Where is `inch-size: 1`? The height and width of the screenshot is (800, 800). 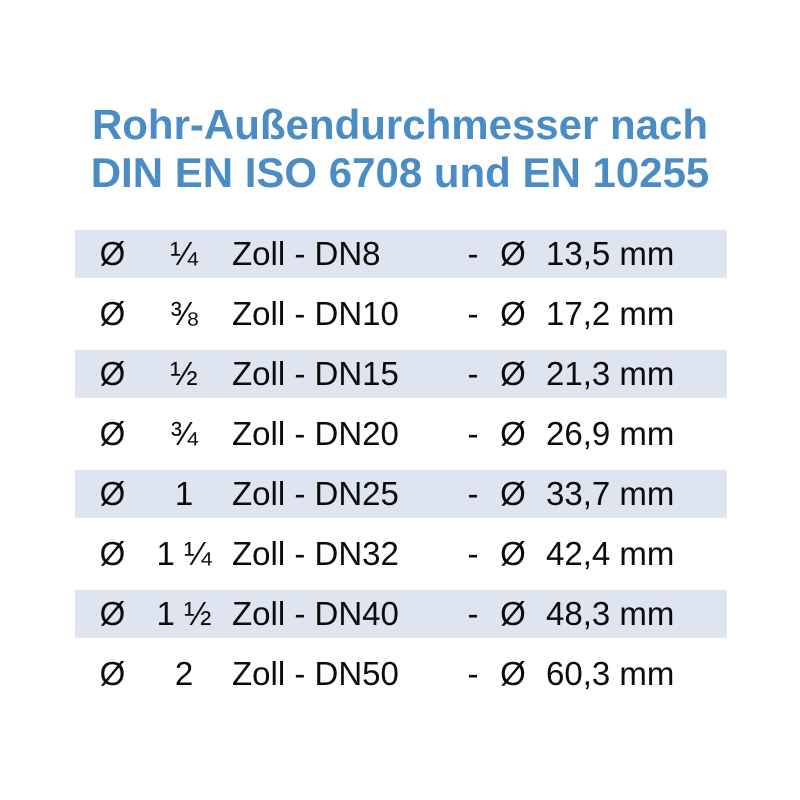
inch-size: 1 is located at coordinates (184, 493).